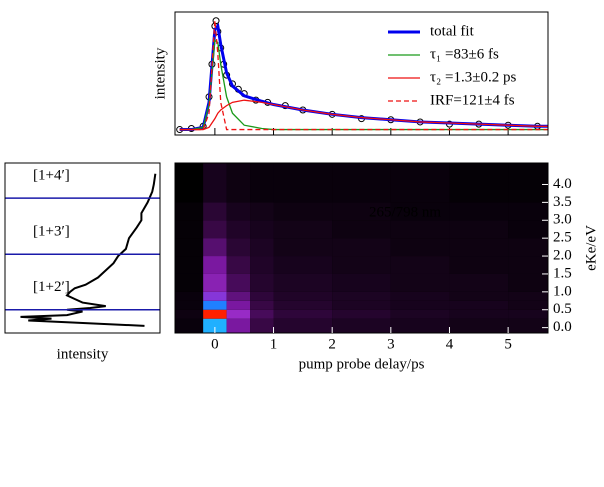  I want to click on level-label: [1+2′], so click(51, 287).